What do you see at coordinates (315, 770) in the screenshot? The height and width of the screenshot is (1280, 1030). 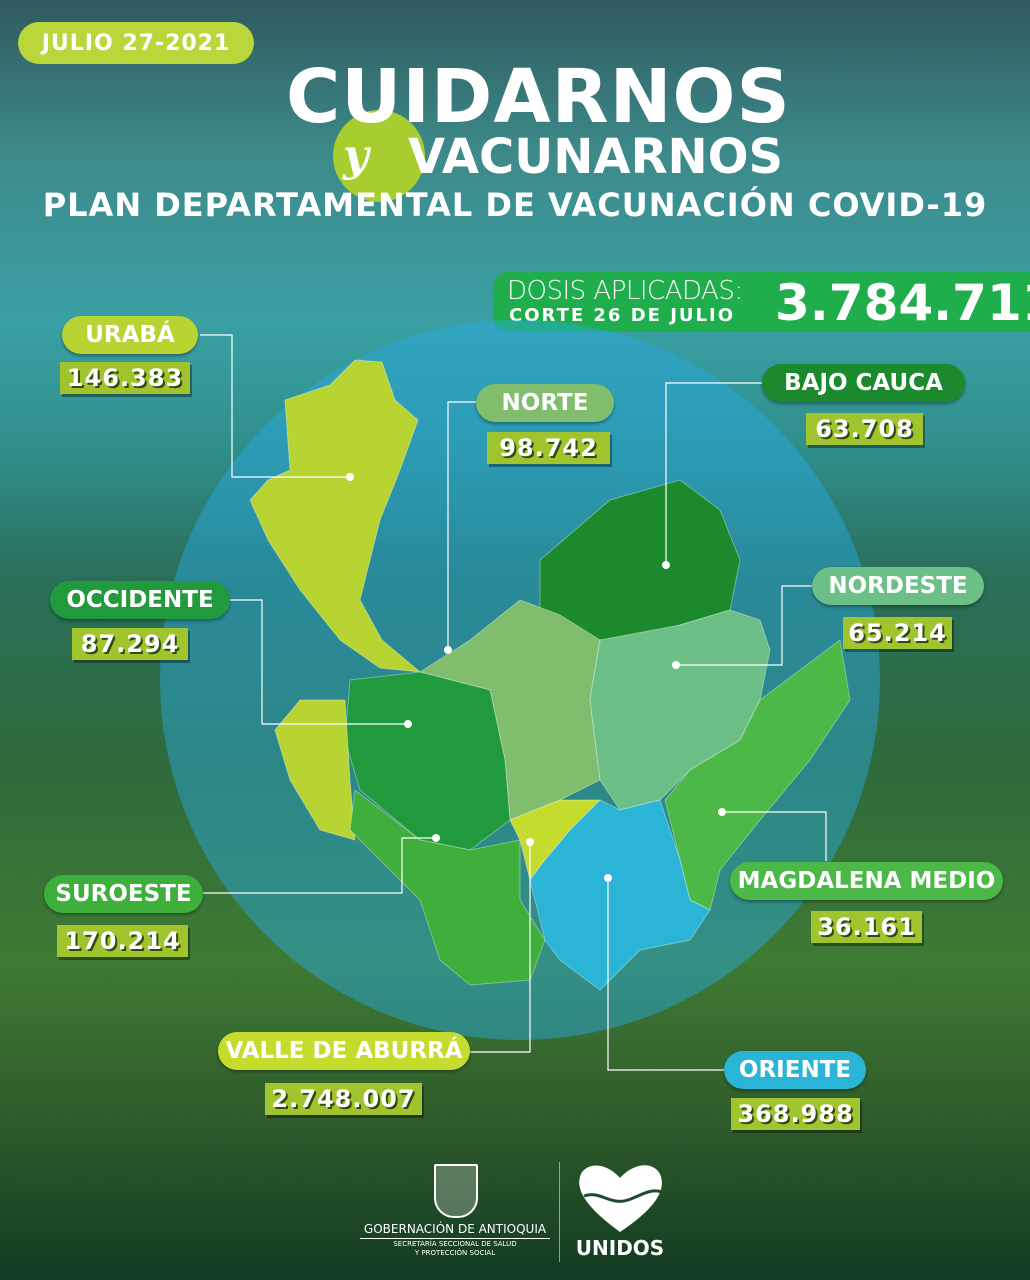 I see `region-uraba-south` at bounding box center [315, 770].